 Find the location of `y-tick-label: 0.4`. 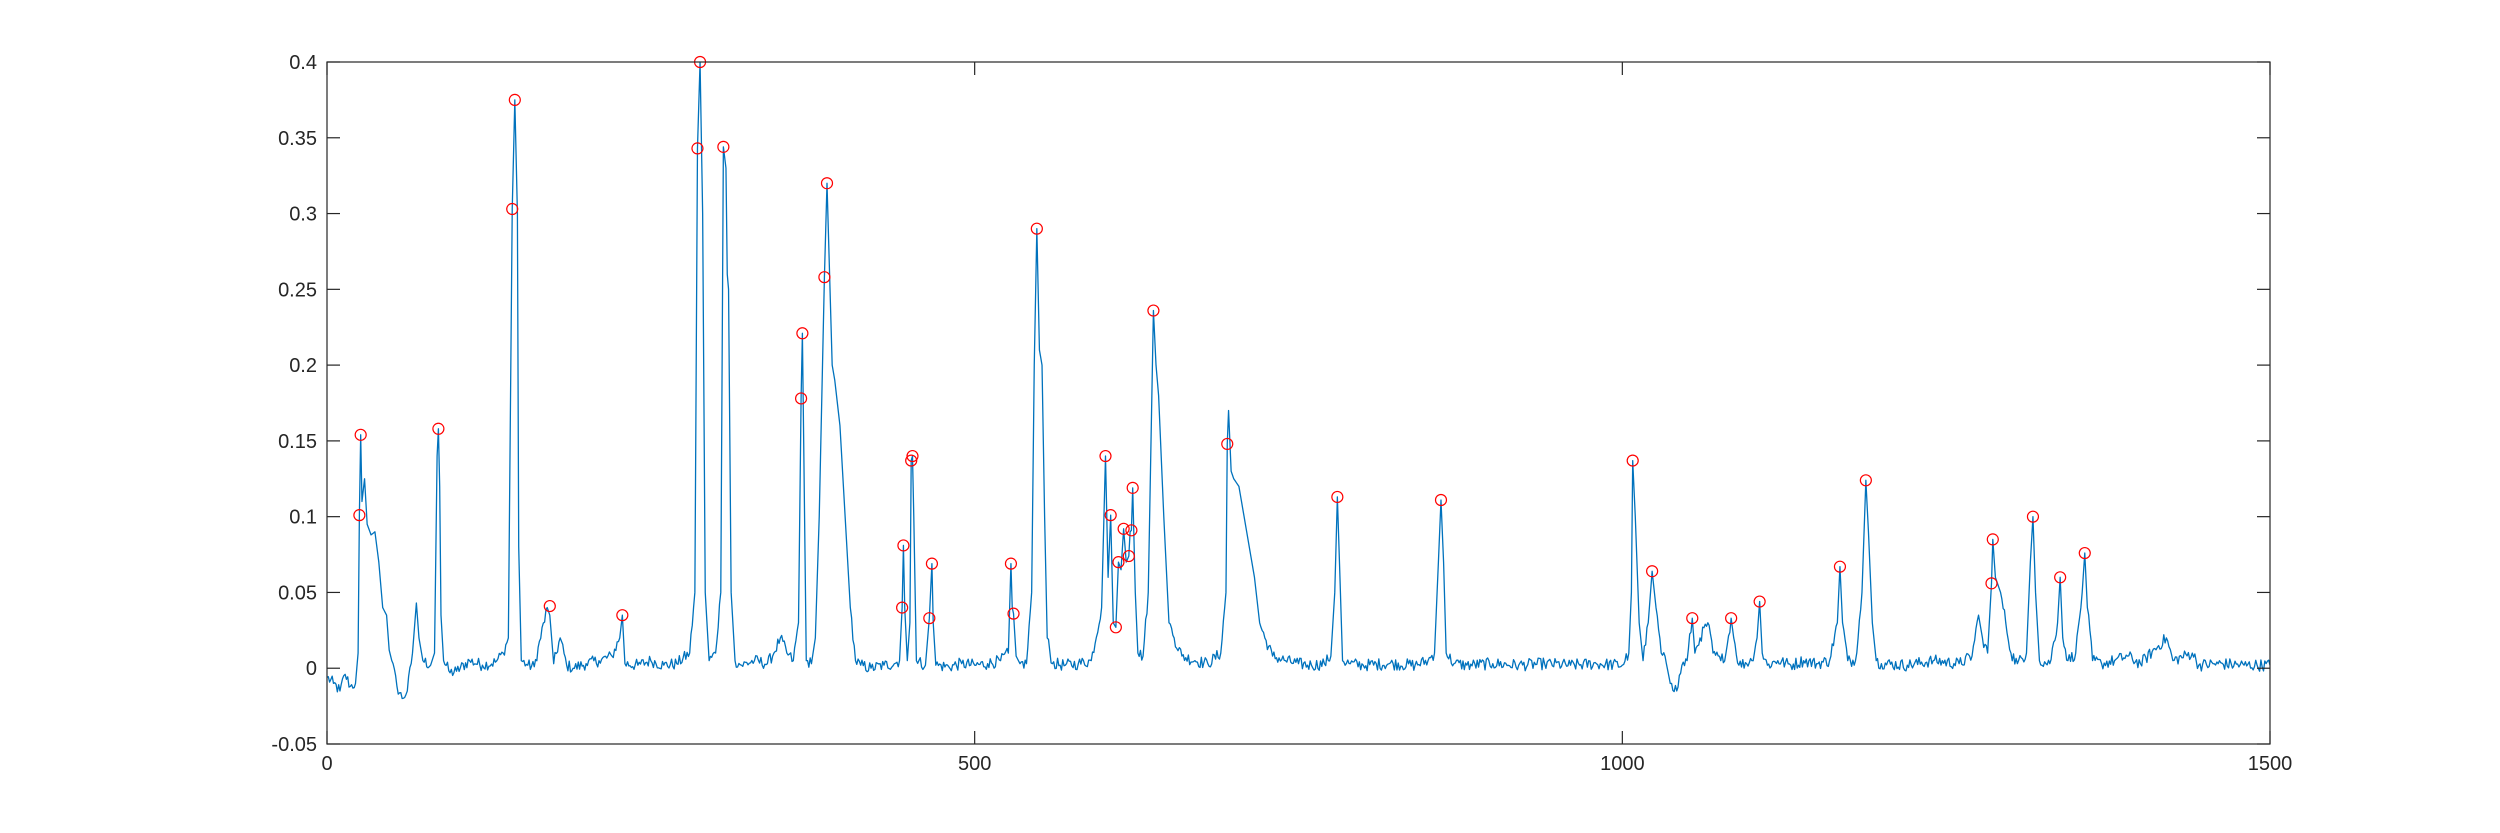

y-tick-label: 0.4 is located at coordinates (303, 63).